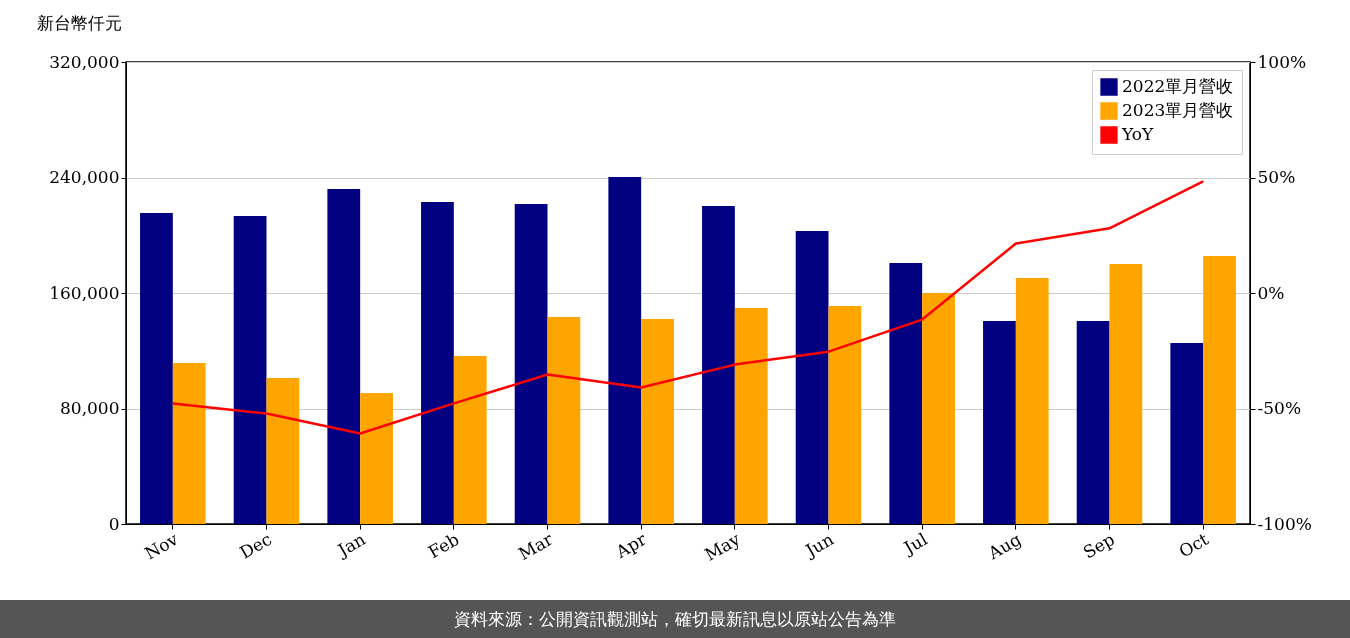  I want to click on y-tick-label: 0, so click(114, 523).